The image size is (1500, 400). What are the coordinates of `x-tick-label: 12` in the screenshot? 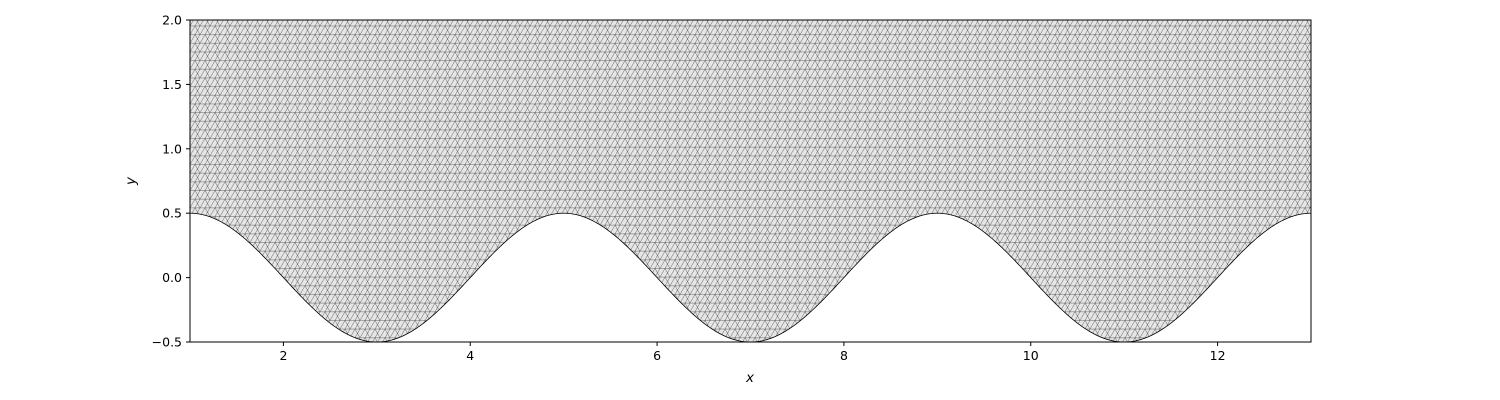 It's located at (1218, 355).